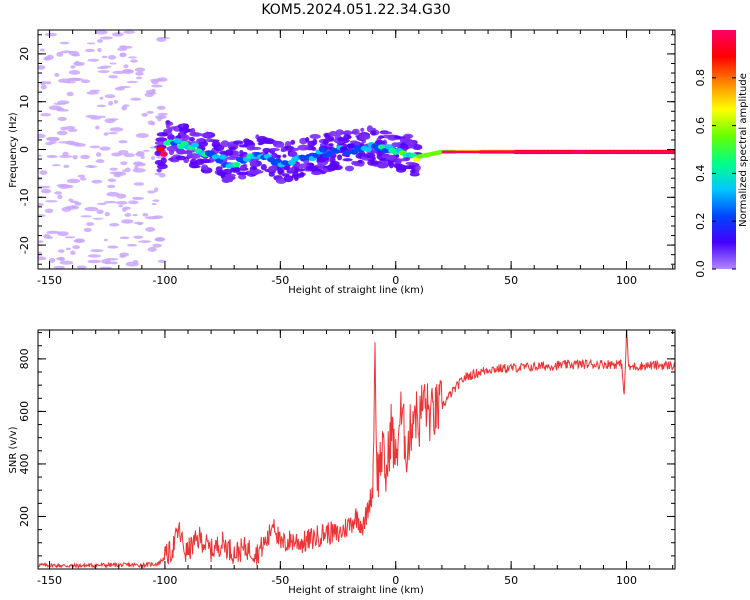  I want to click on colorbar-tick-label: 0.2, so click(700, 221).